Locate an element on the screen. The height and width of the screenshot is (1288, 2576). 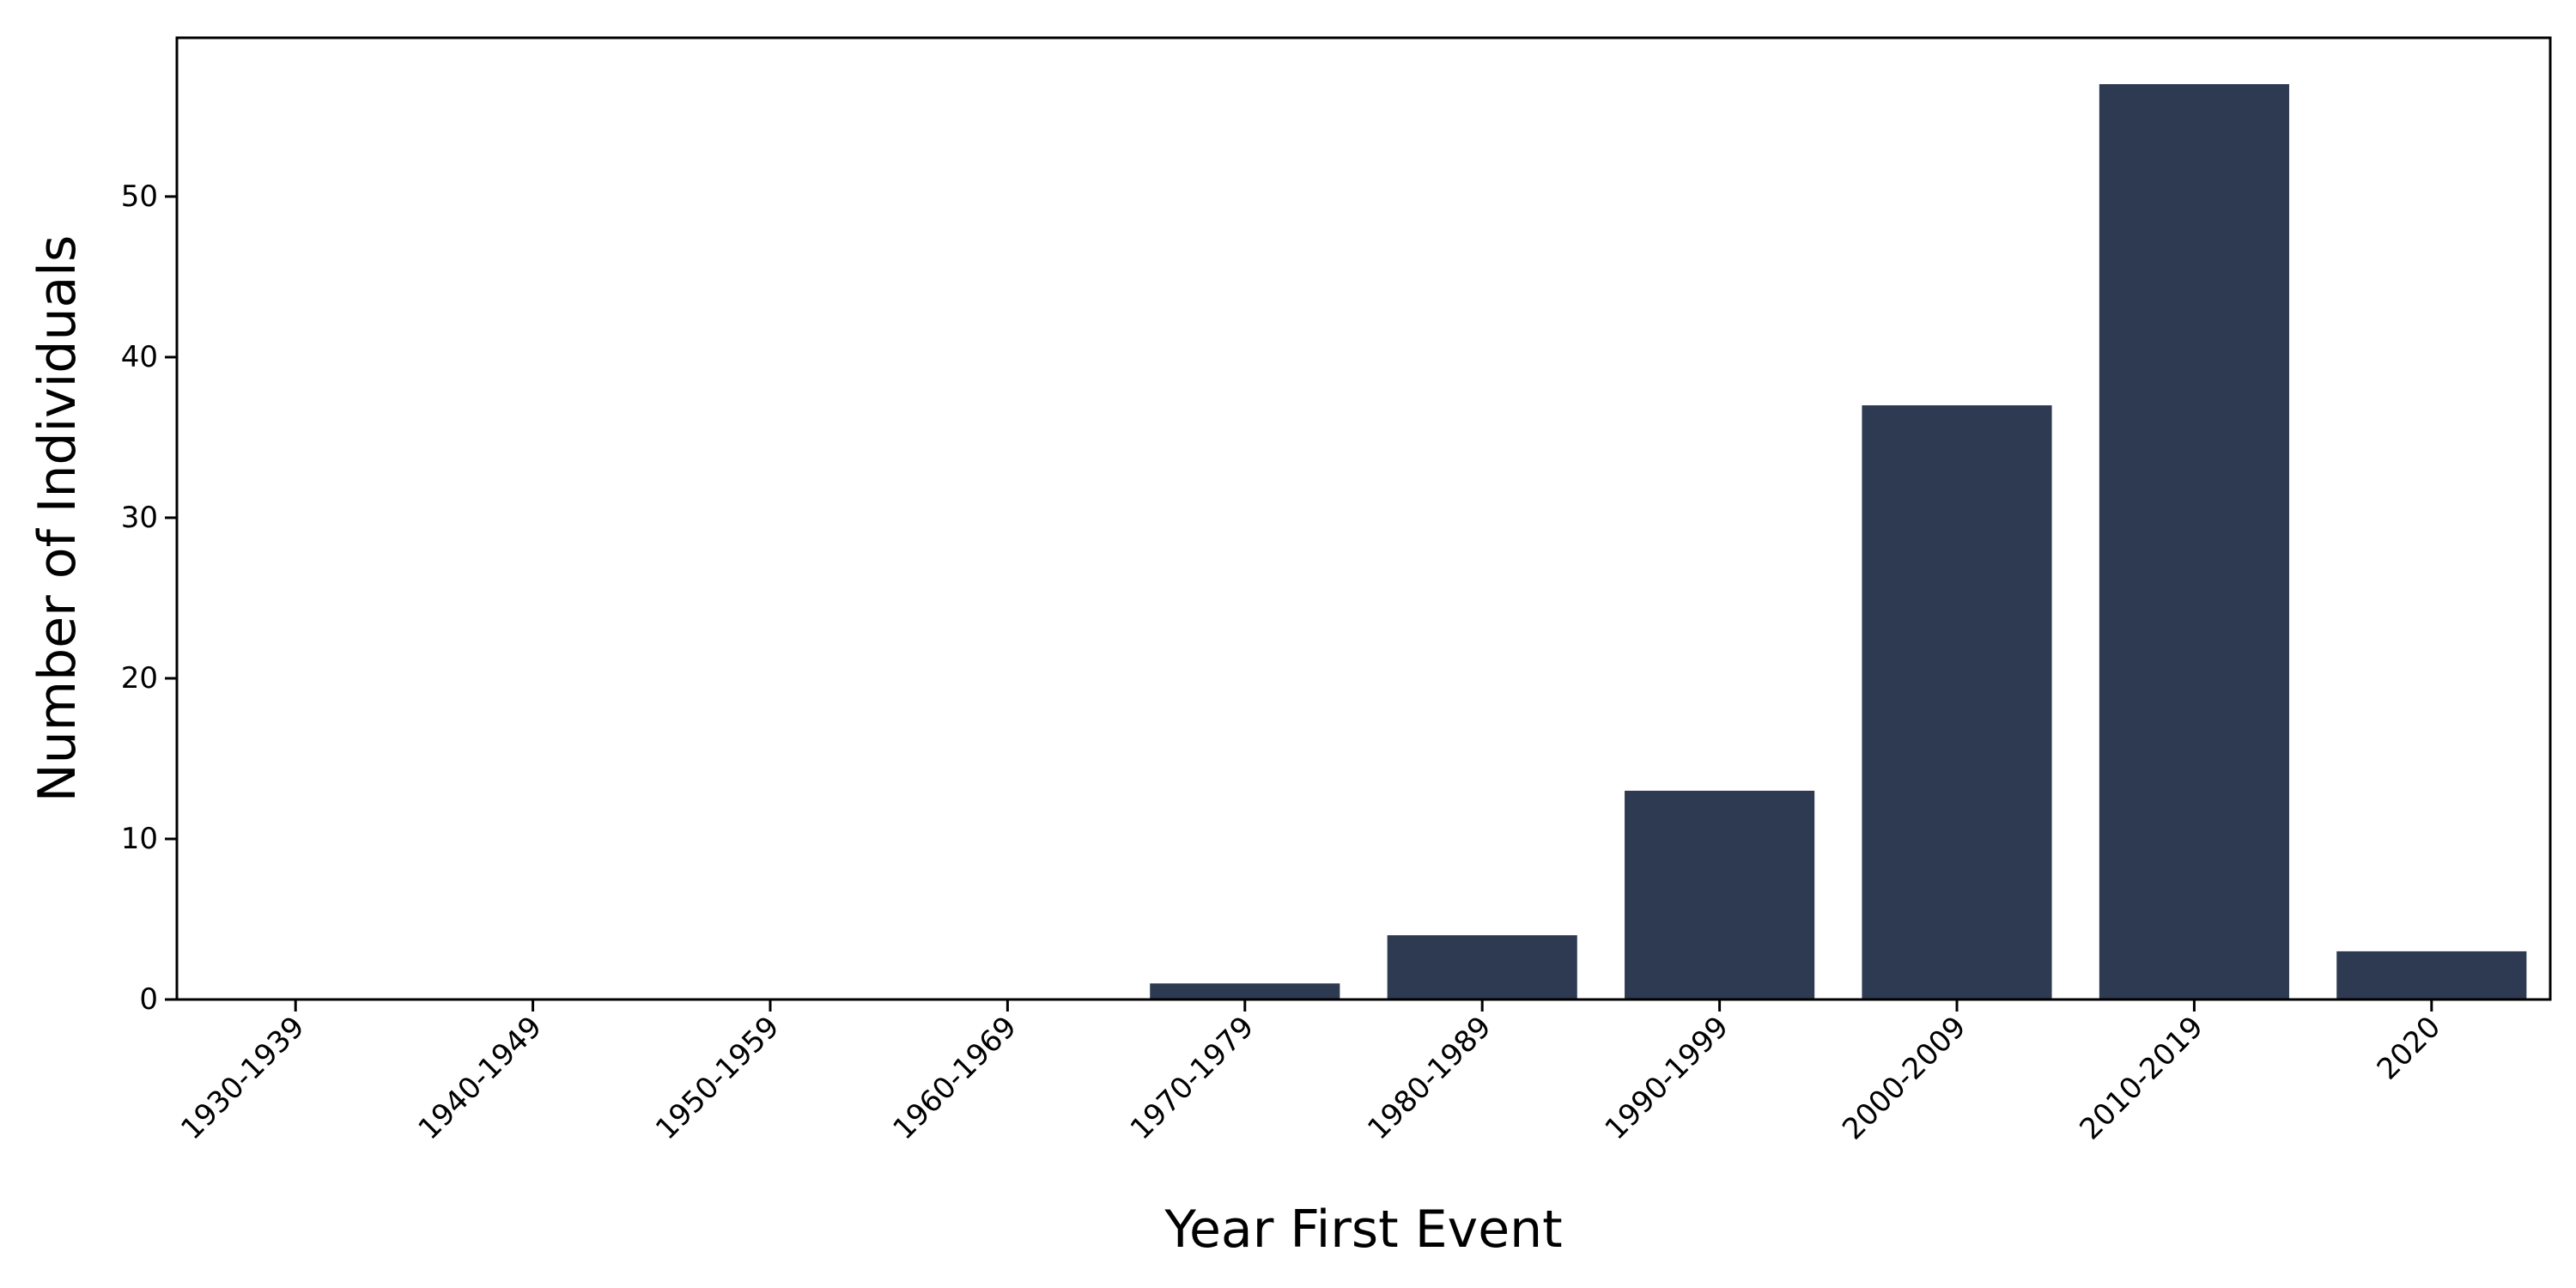
x-tick-label: 1960-1969 is located at coordinates (954, 1078).